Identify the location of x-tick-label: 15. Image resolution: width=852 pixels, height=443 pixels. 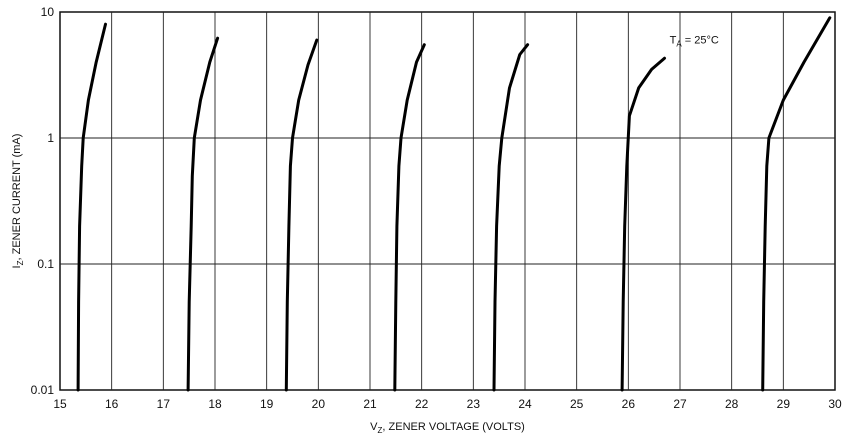
(60, 404).